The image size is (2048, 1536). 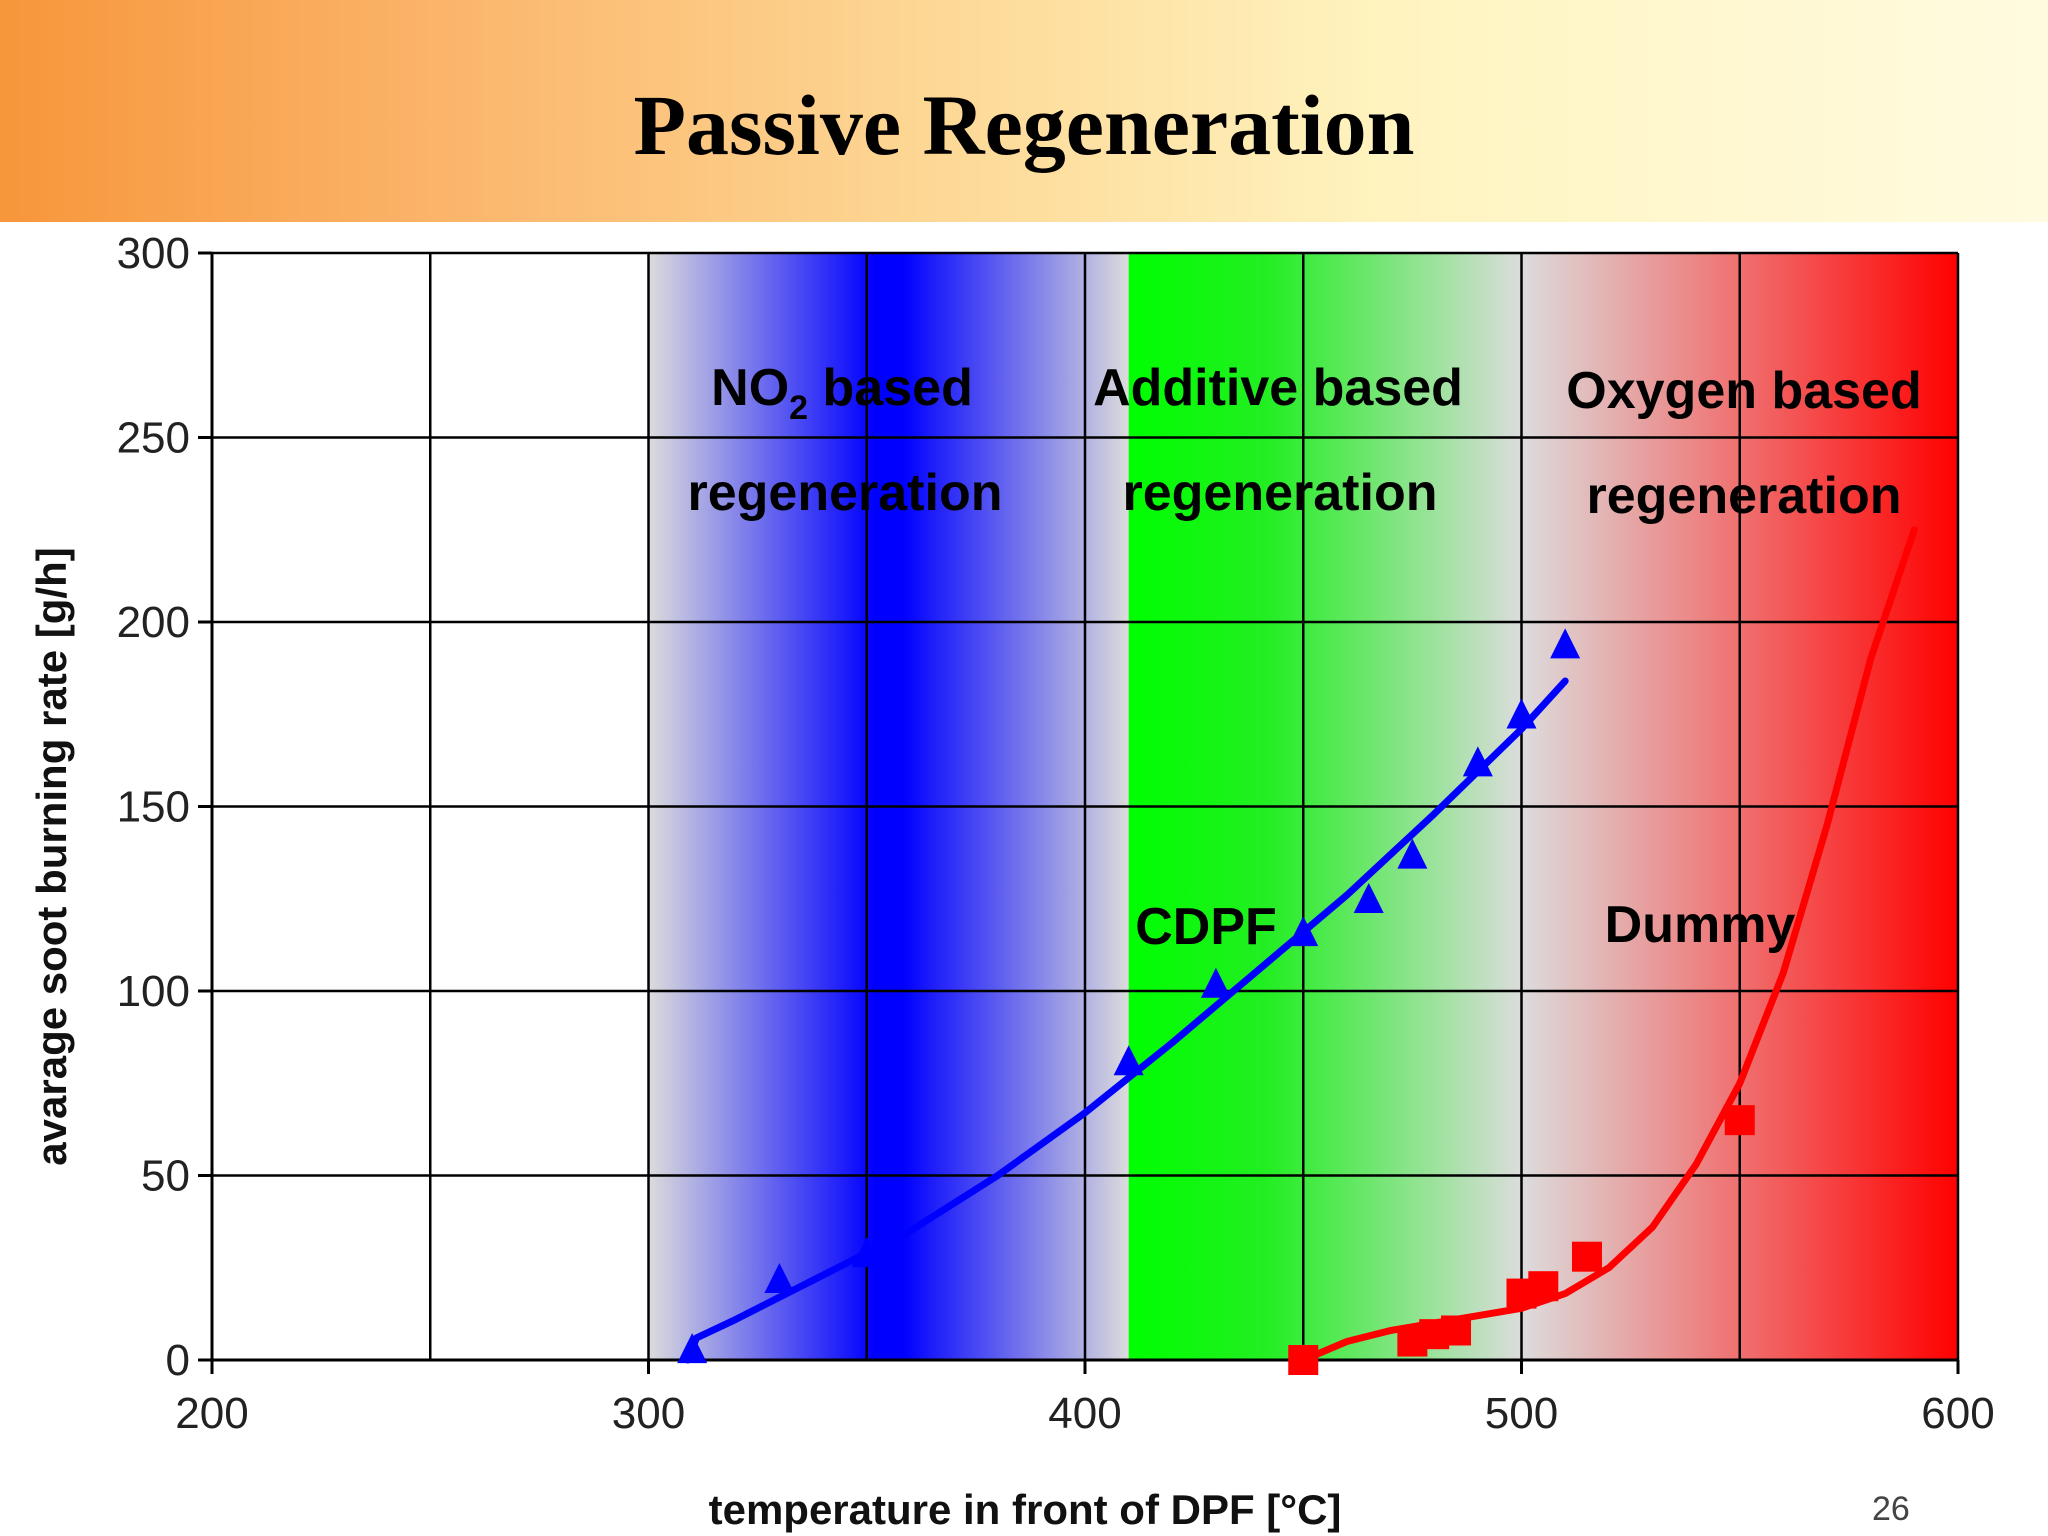 What do you see at coordinates (842, 393) in the screenshot?
I see `no2-zone-label-line1: NO2 based` at bounding box center [842, 393].